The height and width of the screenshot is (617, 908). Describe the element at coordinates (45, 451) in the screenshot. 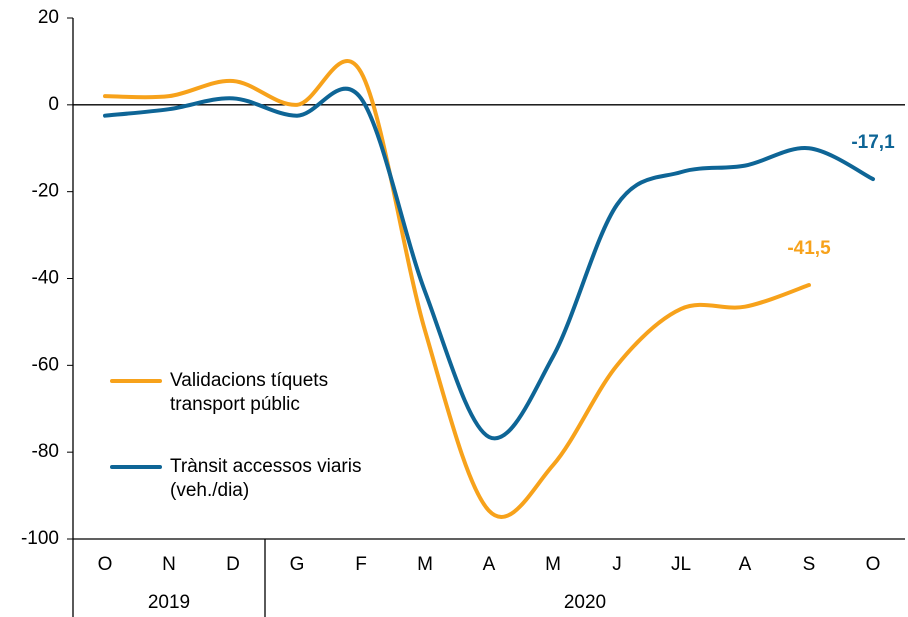

I see `y-tick-label: -80` at that location.